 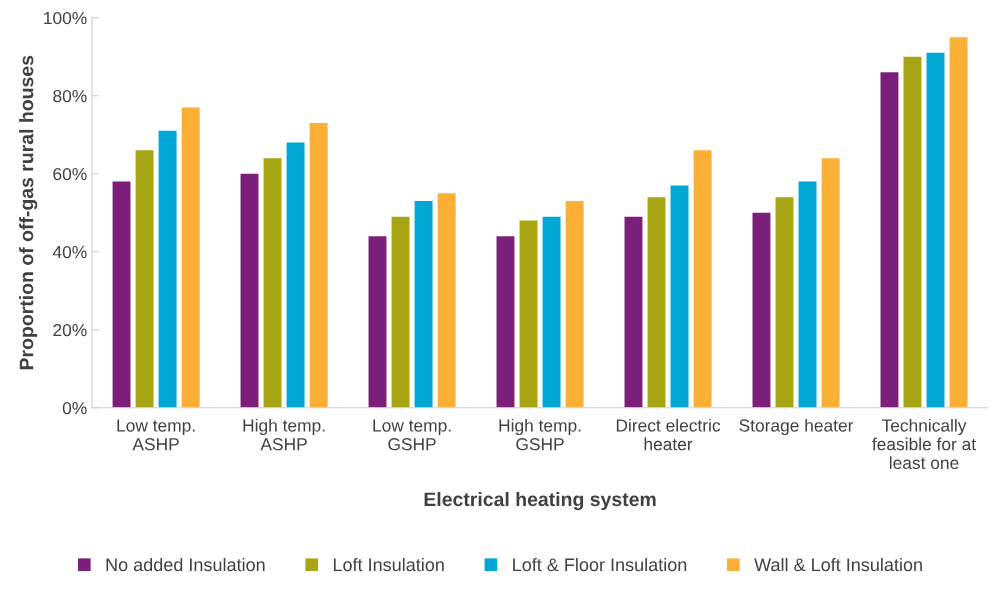 I want to click on y-tick-label: 60%, so click(x=70, y=174).